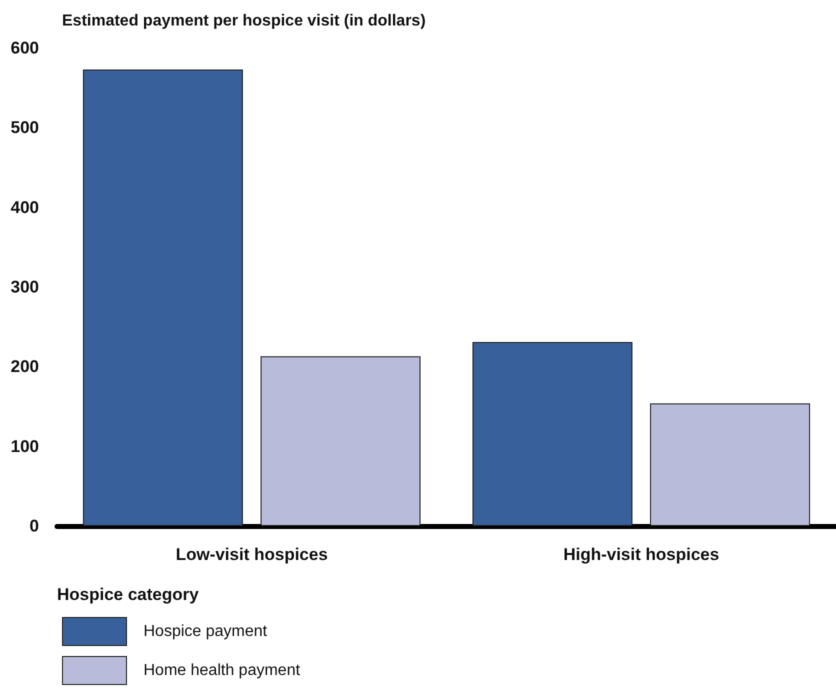 The image size is (836, 696). Describe the element at coordinates (252, 554) in the screenshot. I see `x-tick-label: Low-visit hospices` at that location.